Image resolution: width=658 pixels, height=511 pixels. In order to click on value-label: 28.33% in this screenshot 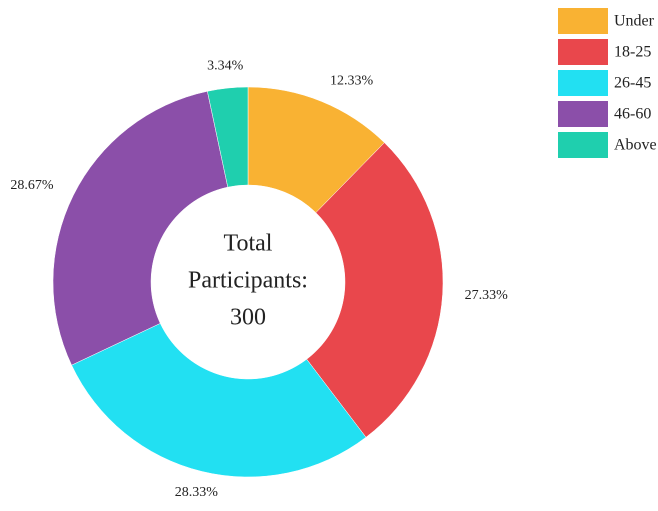, I will do `click(197, 492)`.